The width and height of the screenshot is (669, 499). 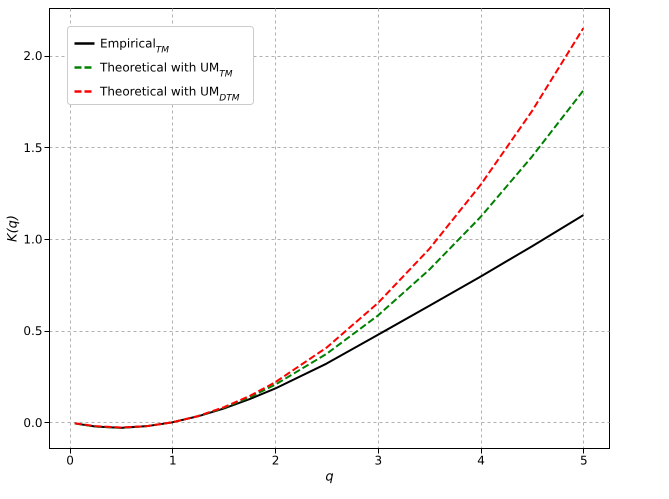 What do you see at coordinates (135, 46) in the screenshot?
I see `legend-label: Empirical$_{TM}$` at bounding box center [135, 46].